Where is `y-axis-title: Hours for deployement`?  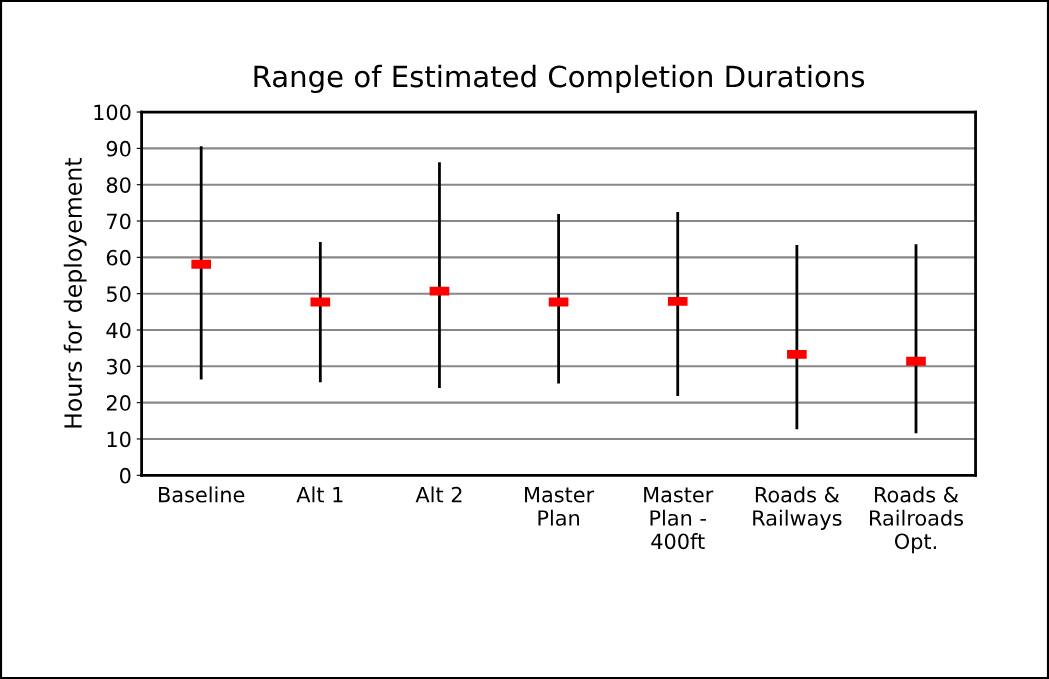 y-axis-title: Hours for deployement is located at coordinates (75, 293).